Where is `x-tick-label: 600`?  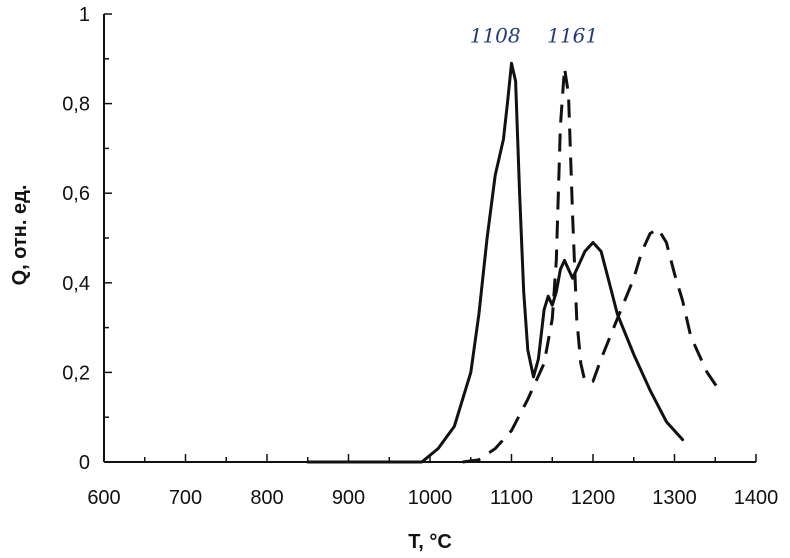
x-tick-label: 600 is located at coordinates (103, 498).